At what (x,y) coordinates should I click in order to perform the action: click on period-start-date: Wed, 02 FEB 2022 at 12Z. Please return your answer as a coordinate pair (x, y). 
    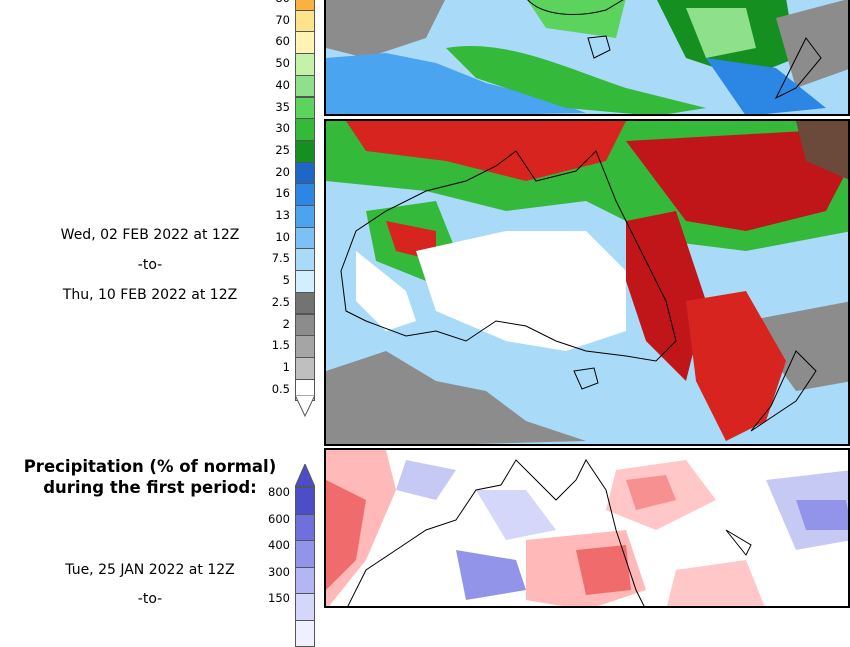
    Looking at the image, I should click on (150, 235).